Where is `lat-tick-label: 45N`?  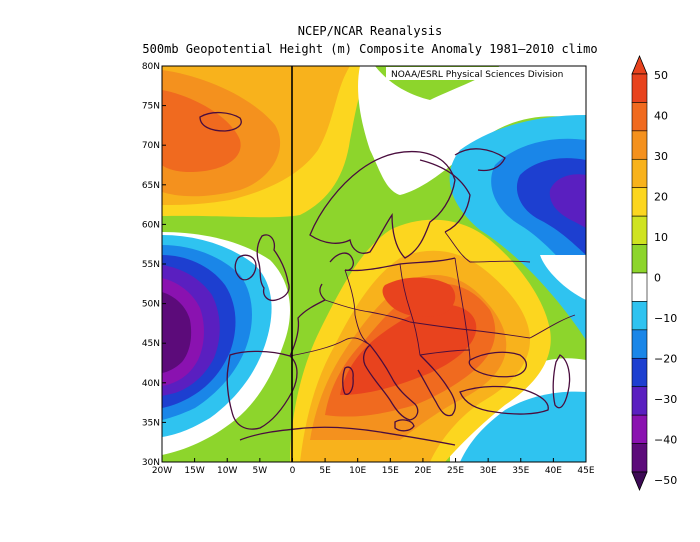
lat-tick-label: 45N is located at coordinates (151, 344).